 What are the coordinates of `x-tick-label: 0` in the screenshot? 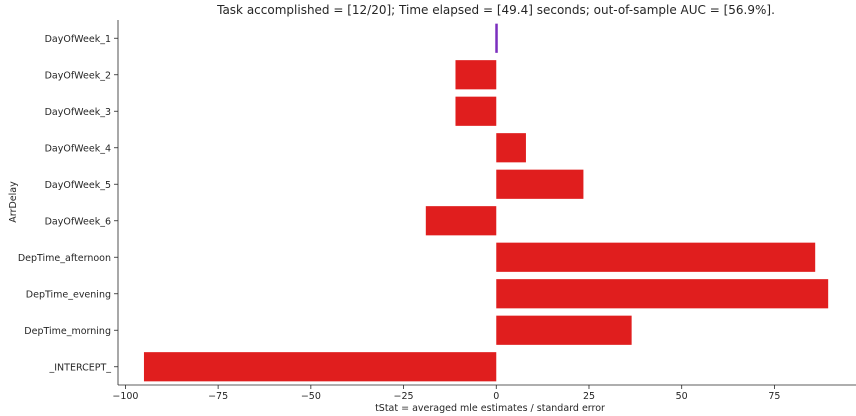 It's located at (496, 396).